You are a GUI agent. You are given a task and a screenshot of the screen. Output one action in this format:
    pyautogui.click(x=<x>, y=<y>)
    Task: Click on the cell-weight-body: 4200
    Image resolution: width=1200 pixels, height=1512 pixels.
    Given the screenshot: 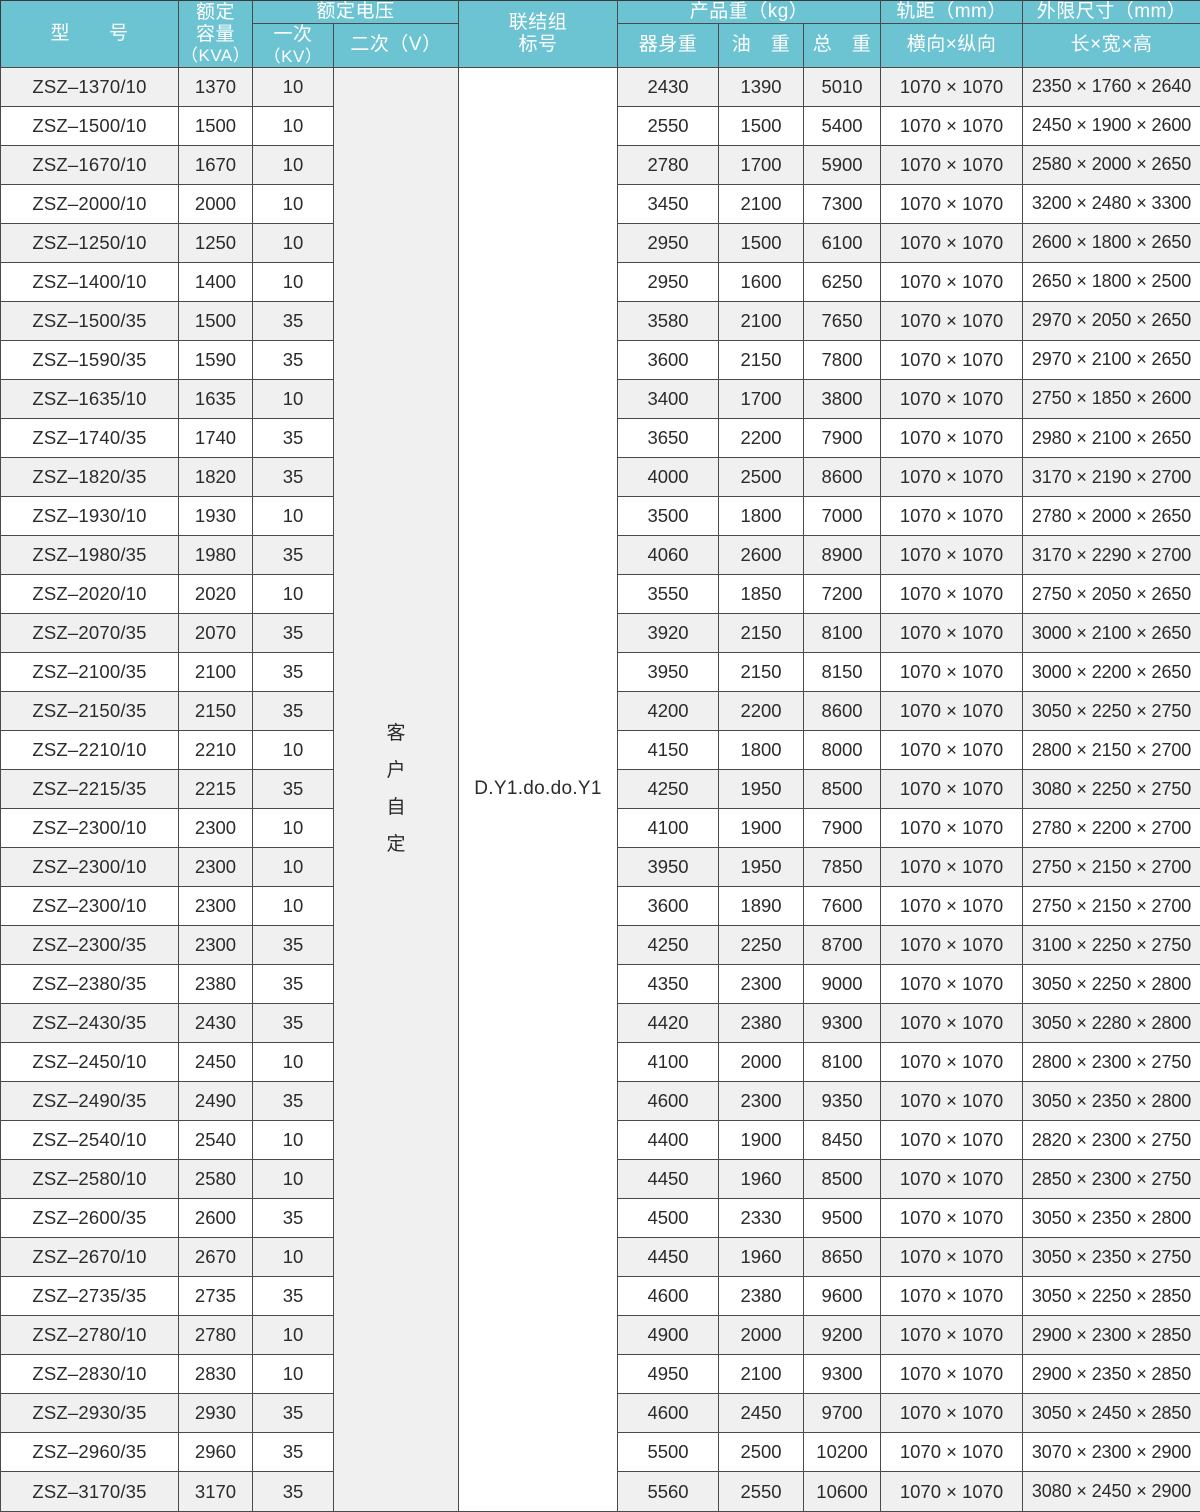 What is the action you would take?
    pyautogui.click(x=668, y=711)
    